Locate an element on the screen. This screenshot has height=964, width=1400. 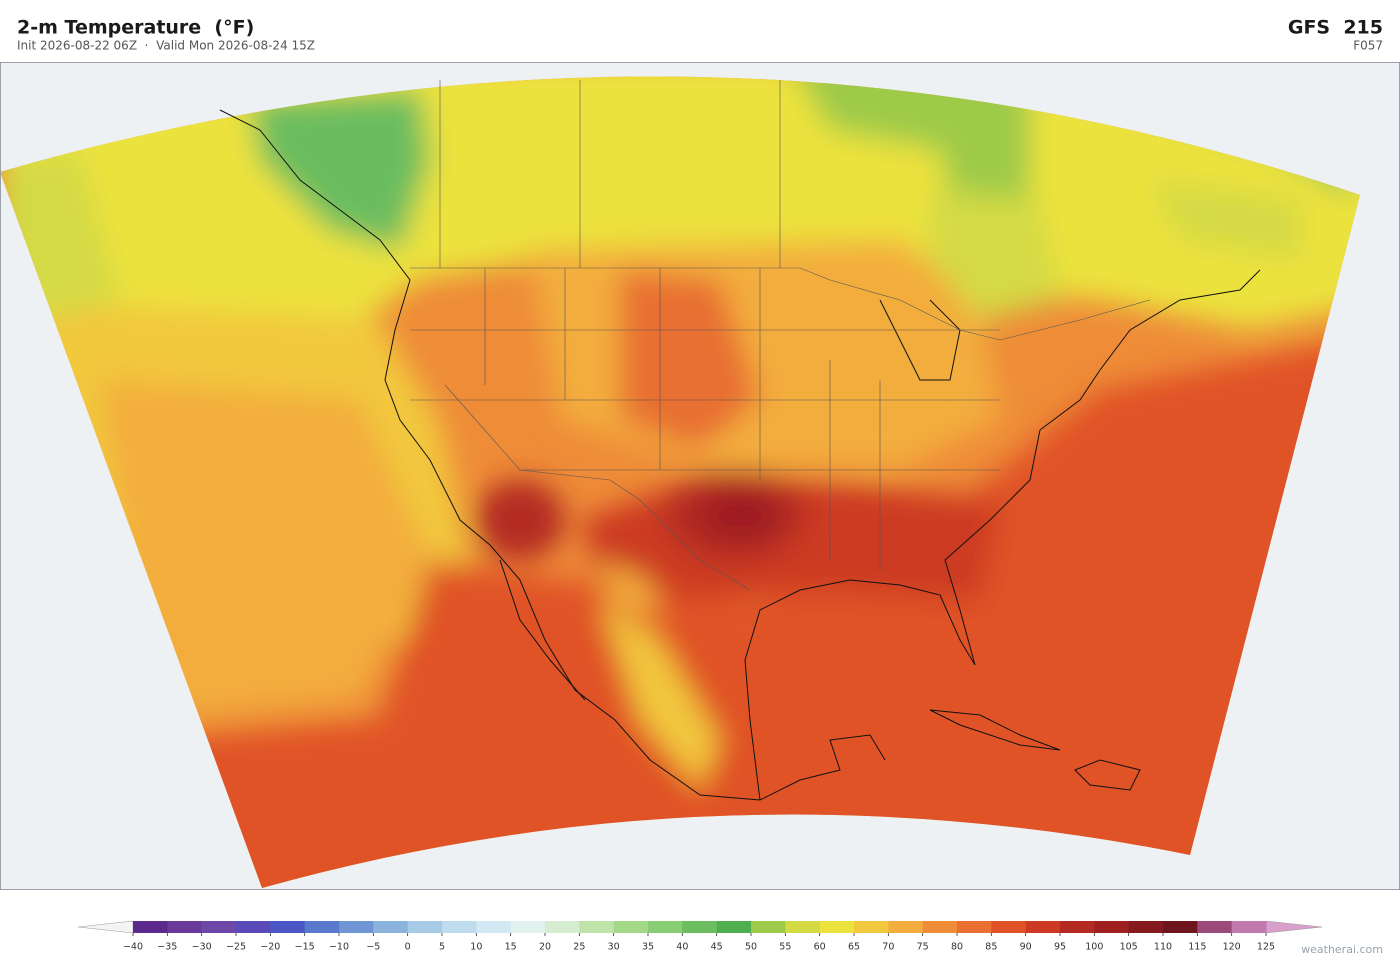
colorbar-tick-label: 20 is located at coordinates (545, 947).